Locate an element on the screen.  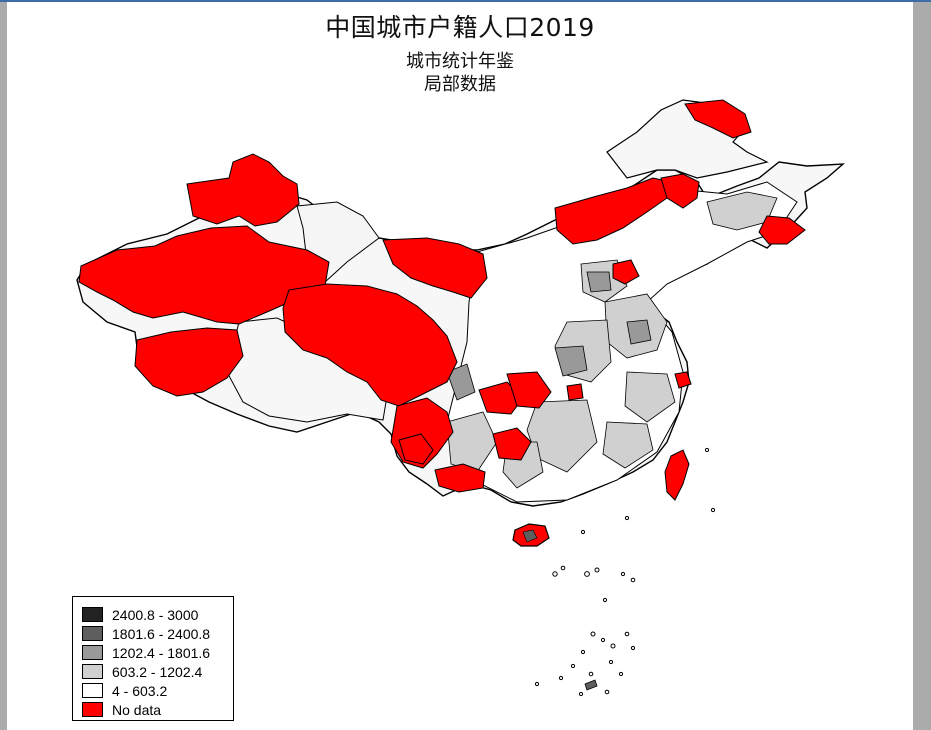
legend-label: 1202.4 - 1801.6 is located at coordinates (161, 652).